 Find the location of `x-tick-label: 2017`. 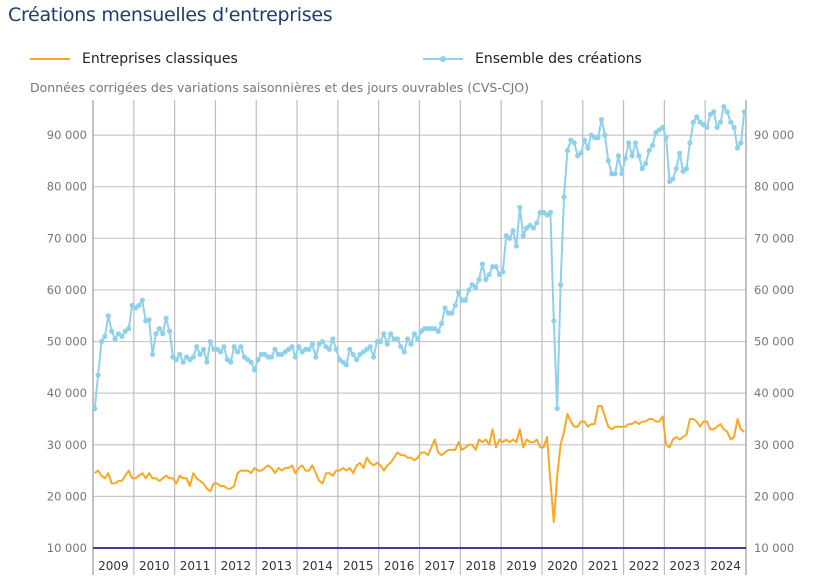

x-tick-label: 2017 is located at coordinates (440, 566).